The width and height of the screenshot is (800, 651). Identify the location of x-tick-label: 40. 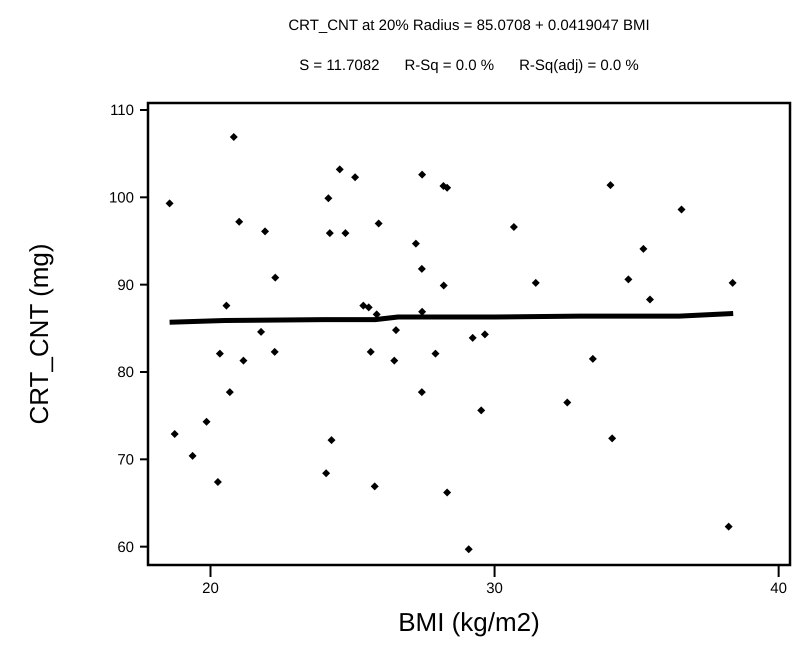
(778, 588).